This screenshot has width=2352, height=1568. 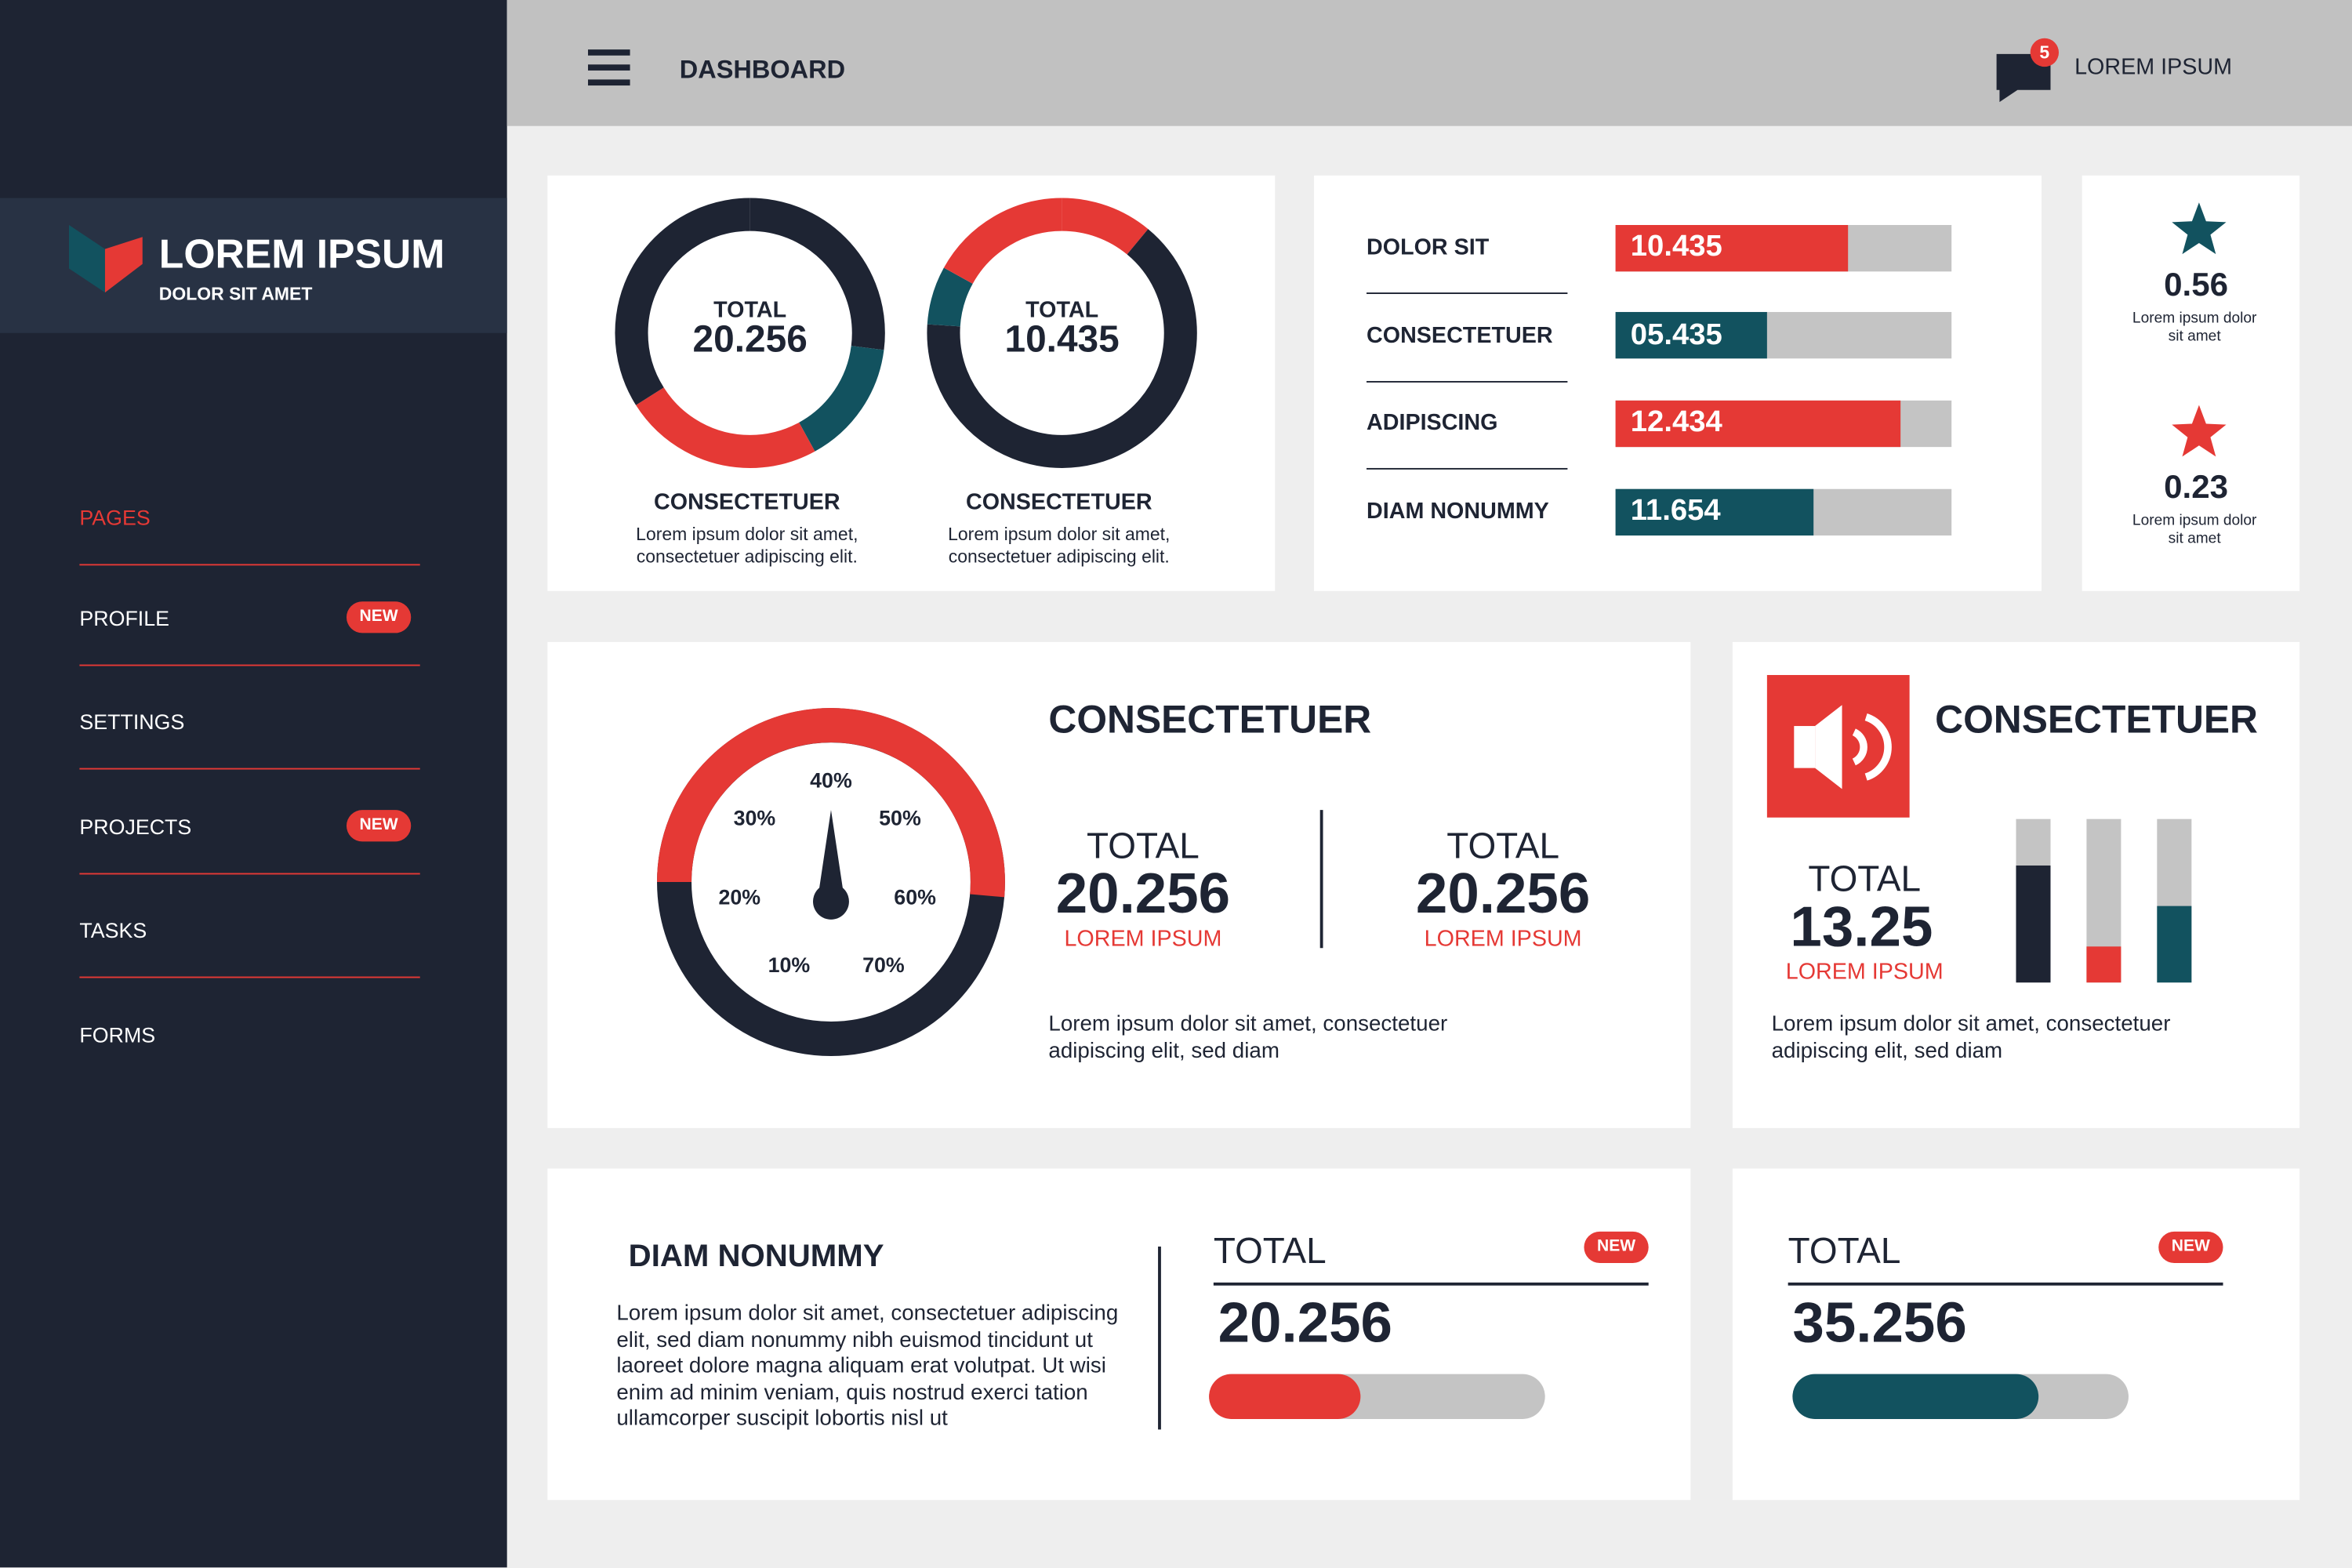 What do you see at coordinates (301, 254) in the screenshot?
I see `brand: LOREM IPSUM` at bounding box center [301, 254].